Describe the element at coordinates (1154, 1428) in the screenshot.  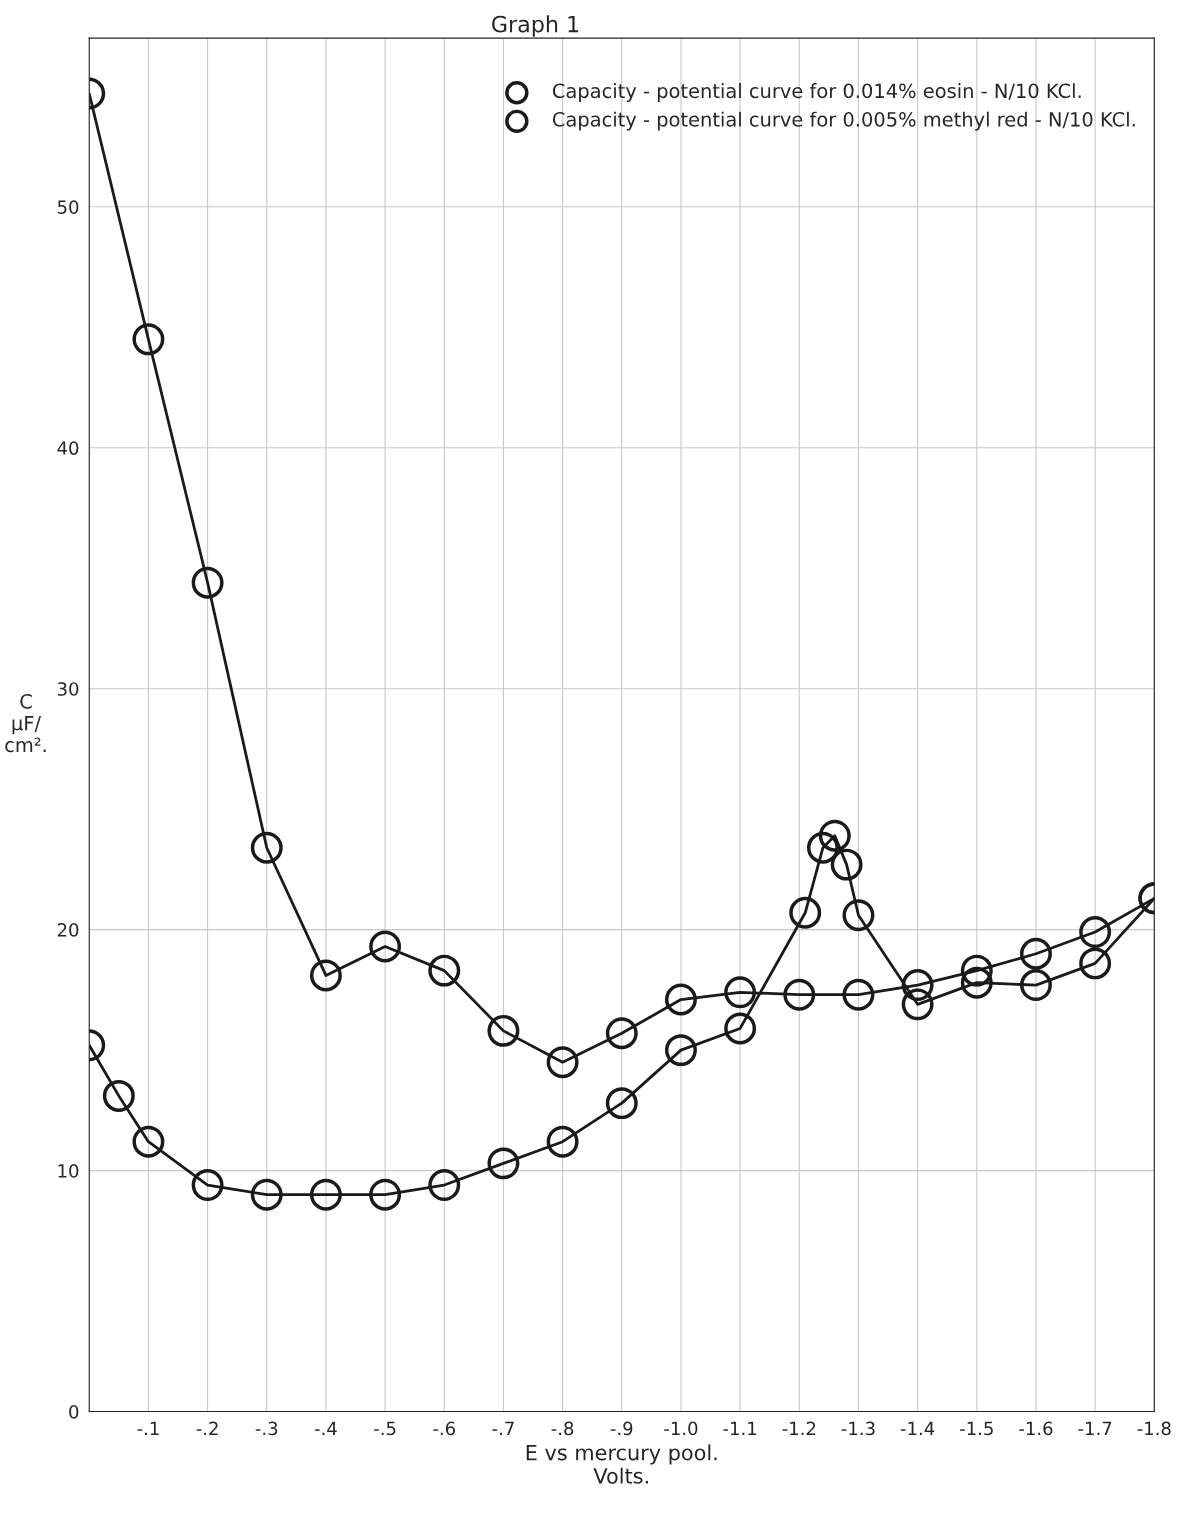
I see `x-tick-label: -1.8` at that location.